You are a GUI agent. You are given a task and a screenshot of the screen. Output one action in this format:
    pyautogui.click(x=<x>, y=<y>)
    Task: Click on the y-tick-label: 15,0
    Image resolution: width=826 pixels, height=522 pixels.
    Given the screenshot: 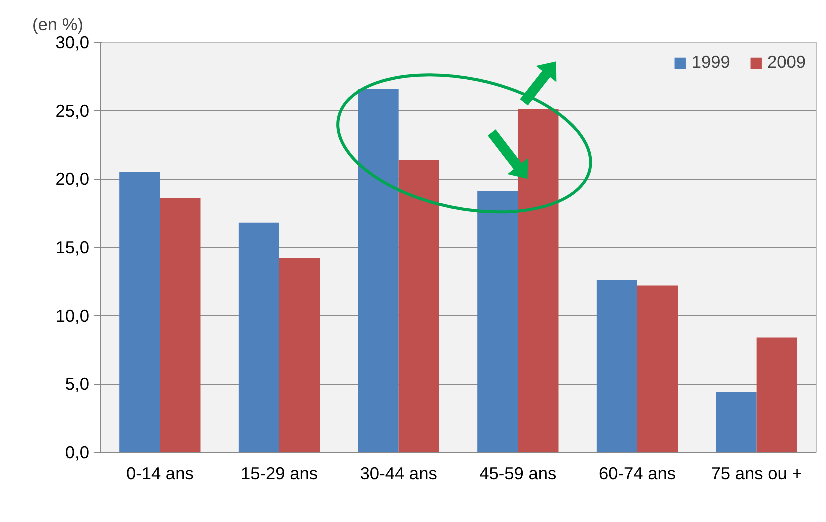 What is the action you would take?
    pyautogui.click(x=73, y=248)
    